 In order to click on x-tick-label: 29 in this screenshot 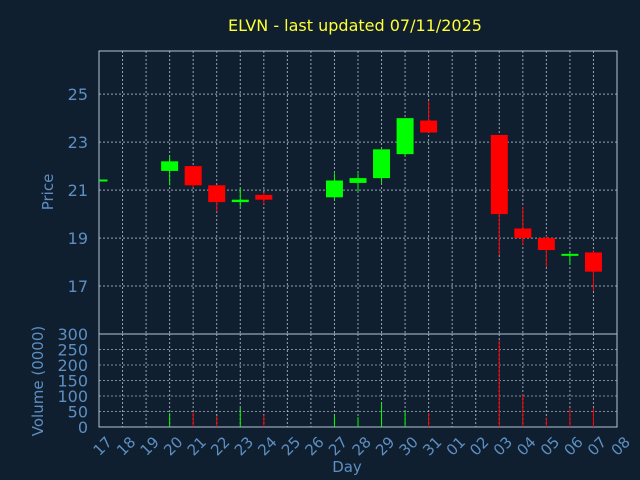, I will do `click(385, 446)`.